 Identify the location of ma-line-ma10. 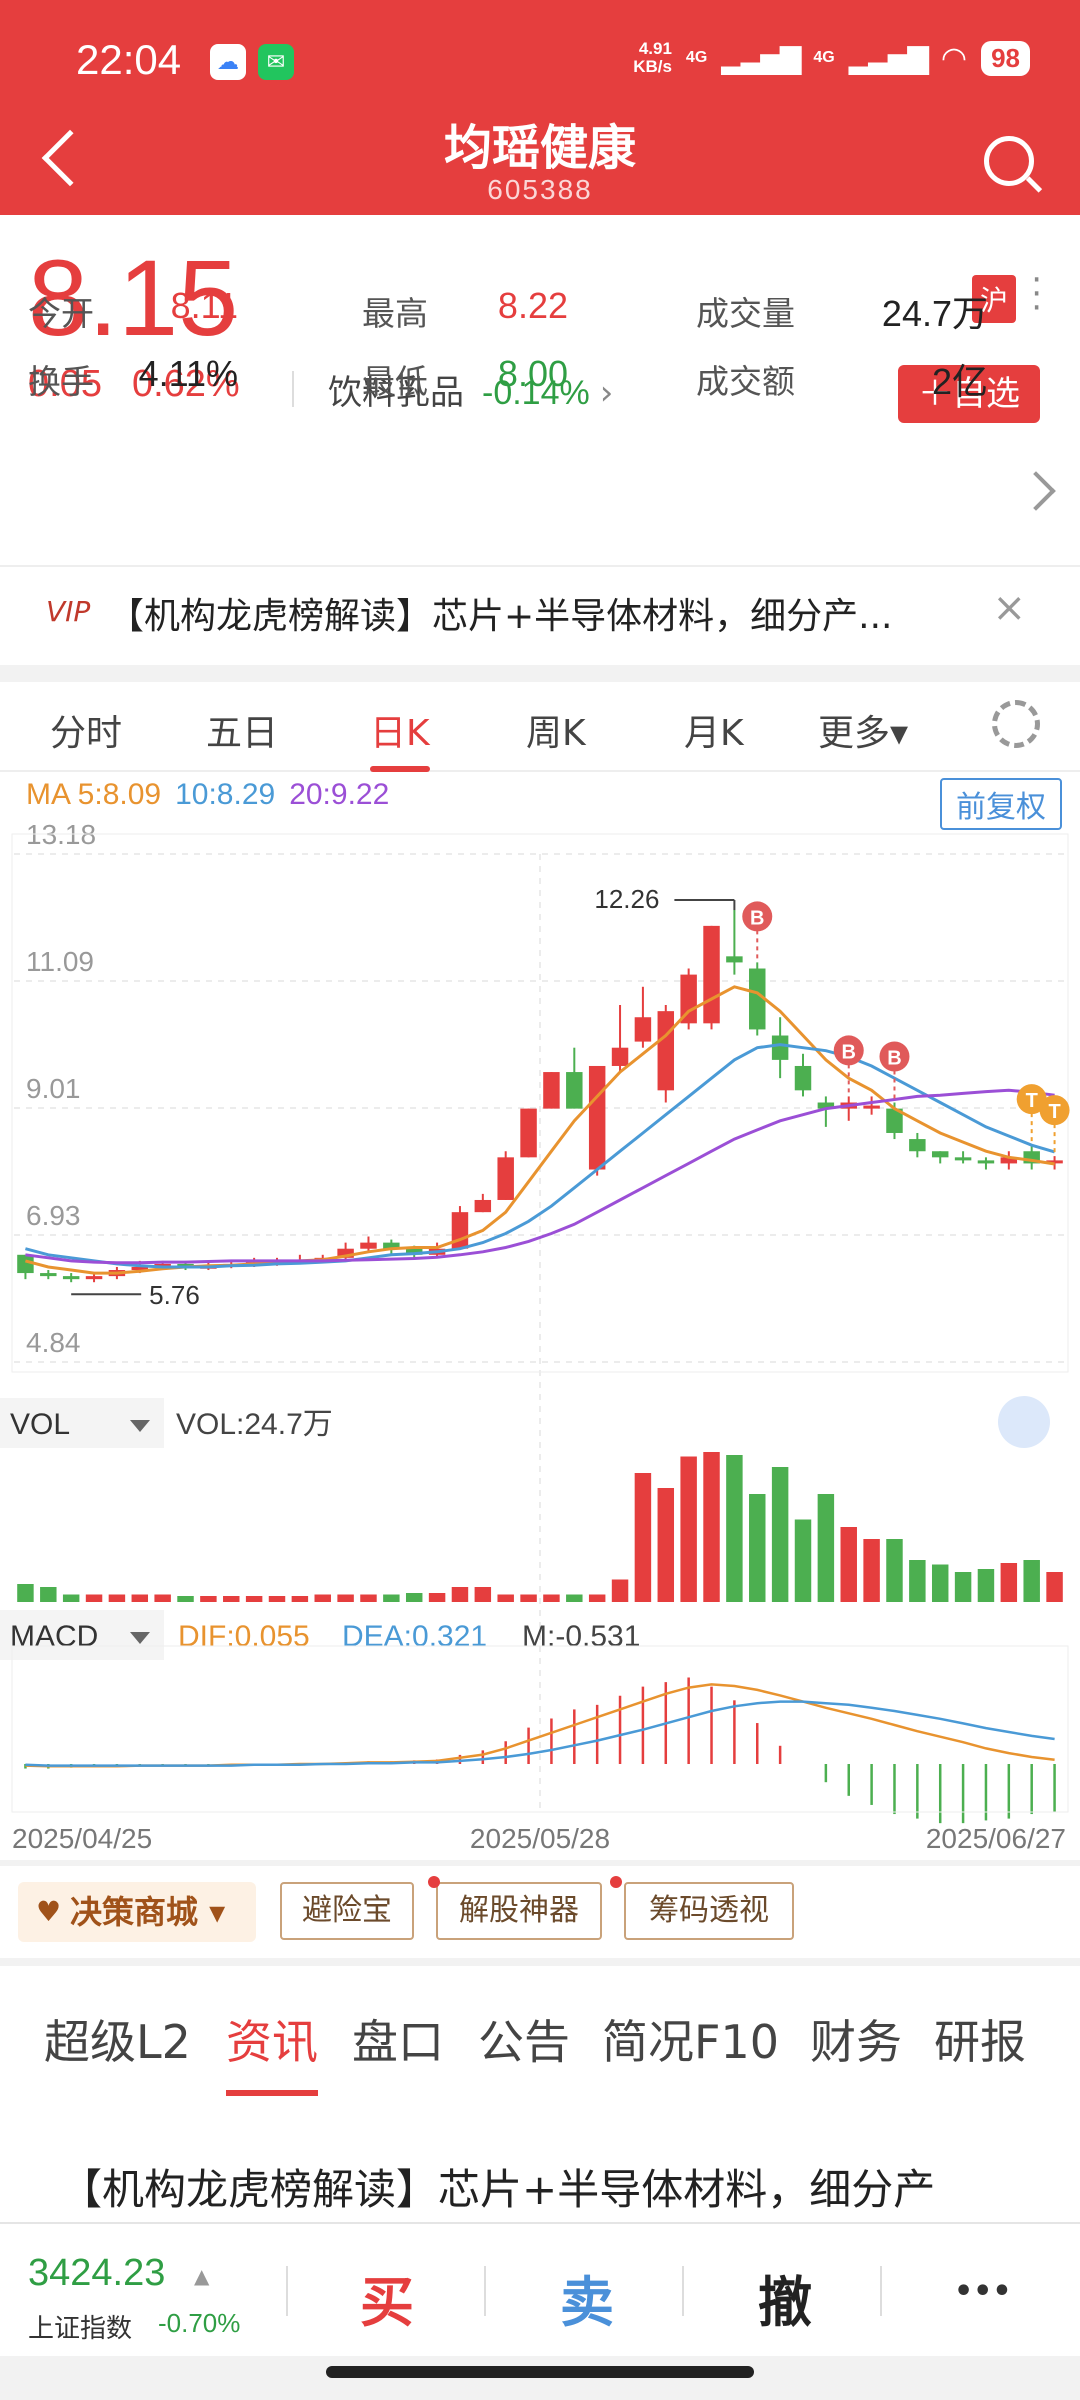
(540, 1156).